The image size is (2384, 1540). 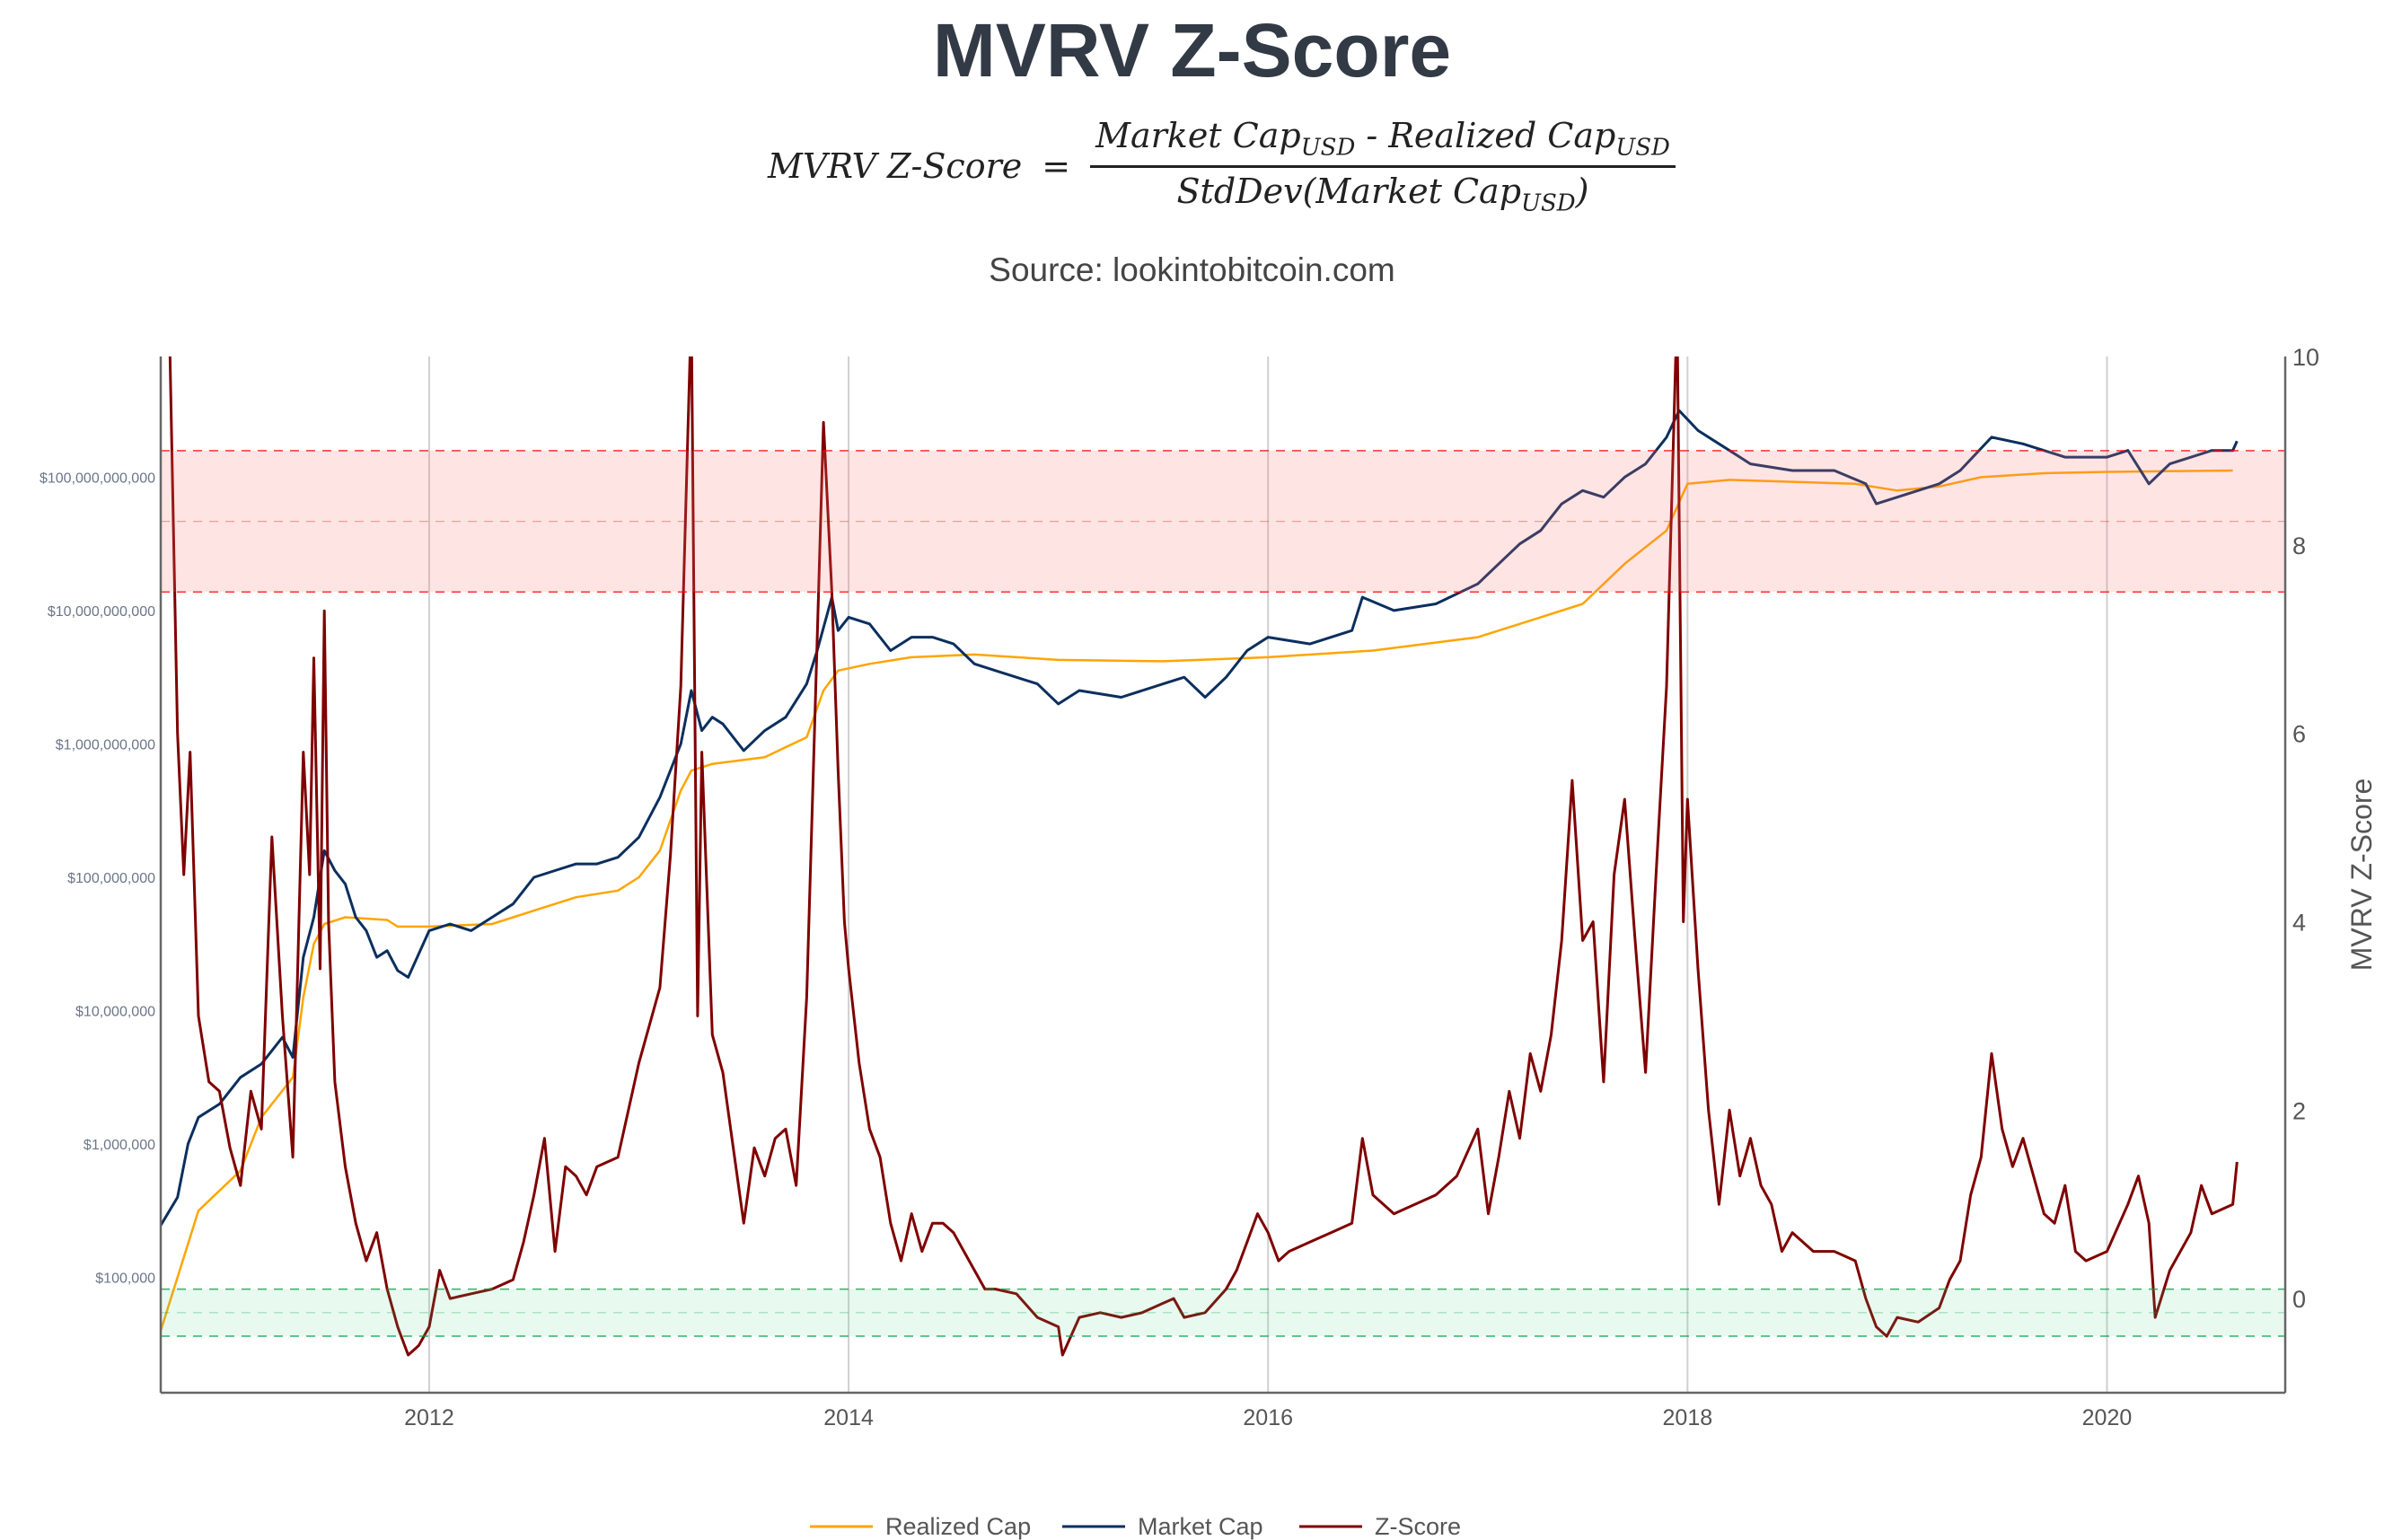 What do you see at coordinates (1223, 1313) in the screenshot?
I see `undervalued-zone` at bounding box center [1223, 1313].